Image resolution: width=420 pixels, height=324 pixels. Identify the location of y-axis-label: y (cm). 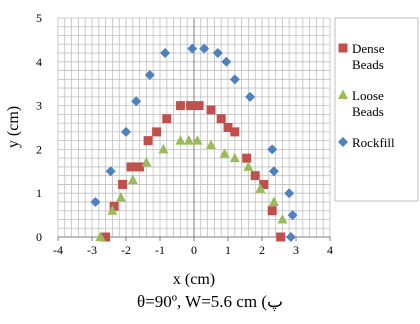
(13, 127).